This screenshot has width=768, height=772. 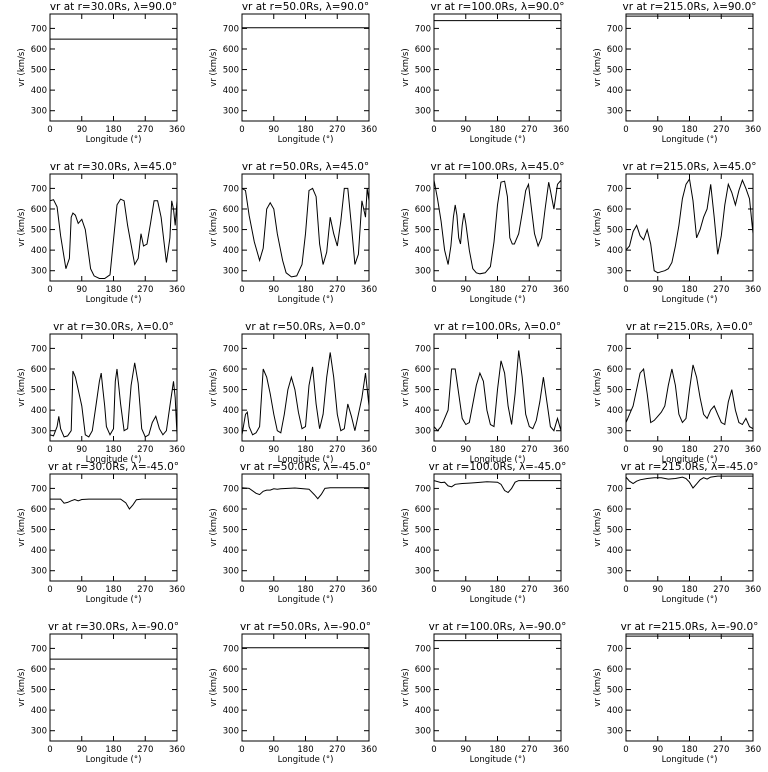 I want to click on panel-title: vr at r=50.0Rs, λ=45.0°, so click(x=305, y=167).